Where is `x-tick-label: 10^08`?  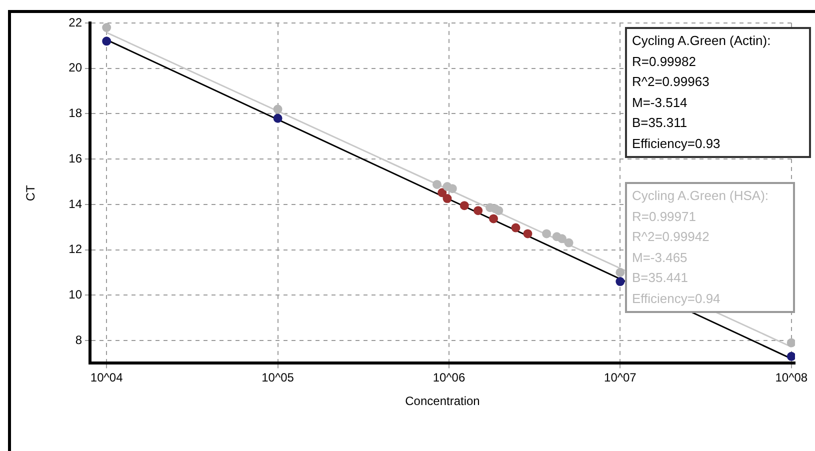 x-tick-label: 10^08 is located at coordinates (791, 377).